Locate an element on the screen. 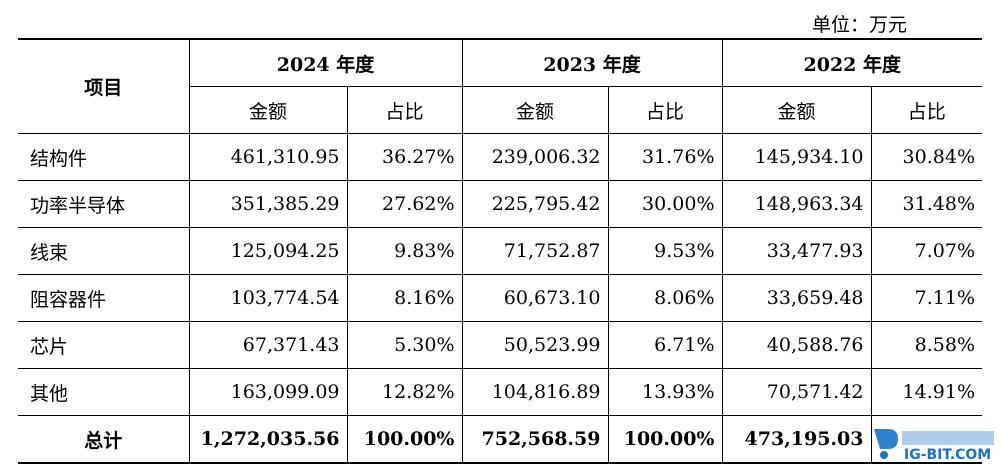 The image size is (1001, 467). cell-value: 163,099.09 is located at coordinates (267, 392).